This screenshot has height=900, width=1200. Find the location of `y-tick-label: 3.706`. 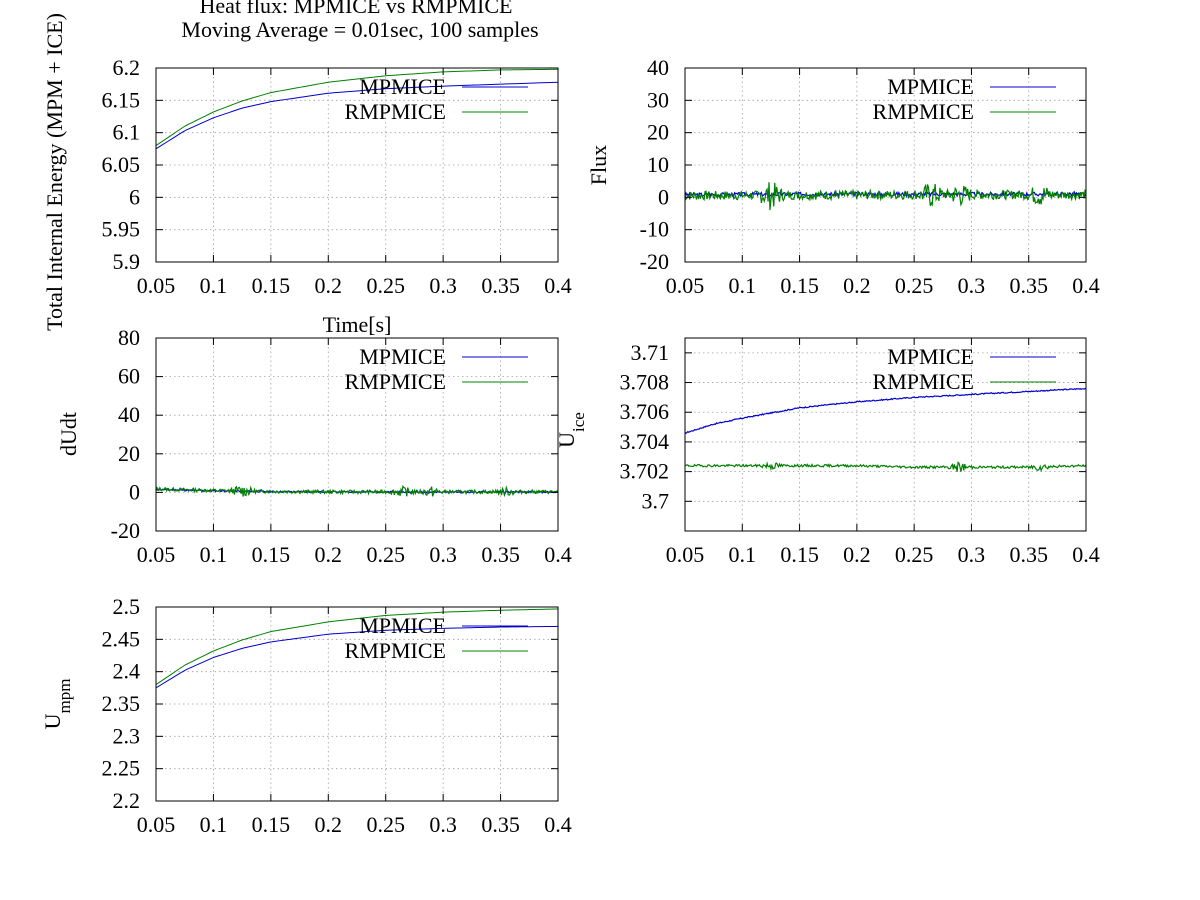

y-tick-label: 3.706 is located at coordinates (645, 411).